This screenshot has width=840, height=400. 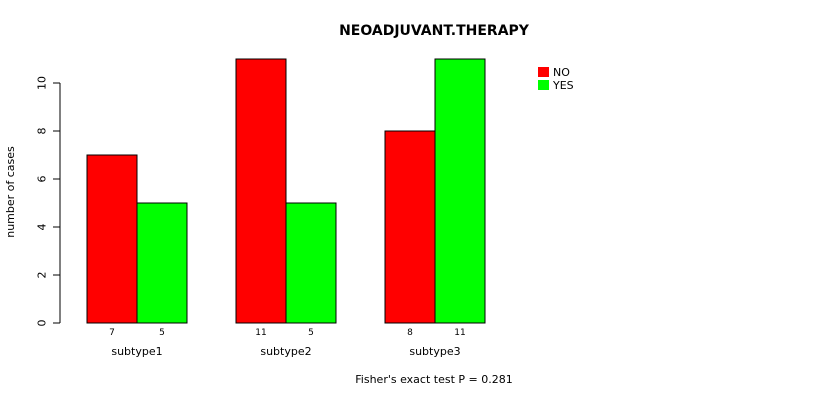 I want to click on legend-swatch-yes, so click(x=543, y=85).